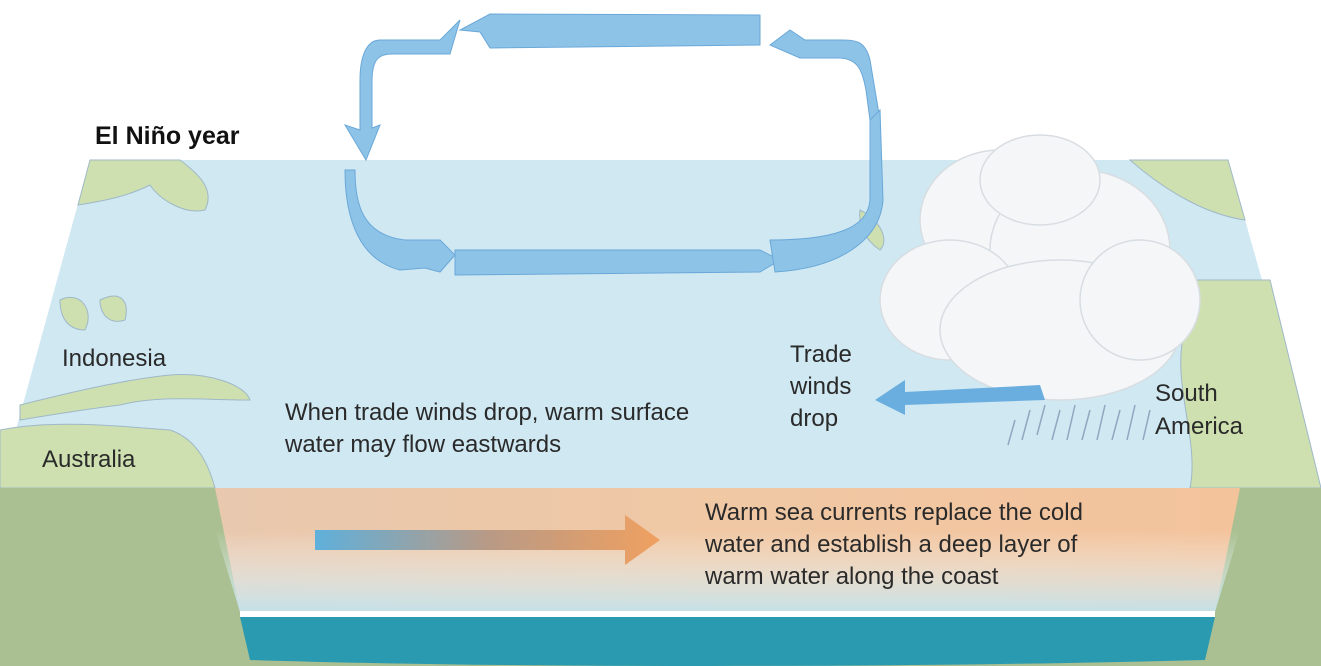 This screenshot has height=666, width=1321. What do you see at coordinates (487, 412) in the screenshot?
I see `annotation: When trade winds drop, warm surface` at bounding box center [487, 412].